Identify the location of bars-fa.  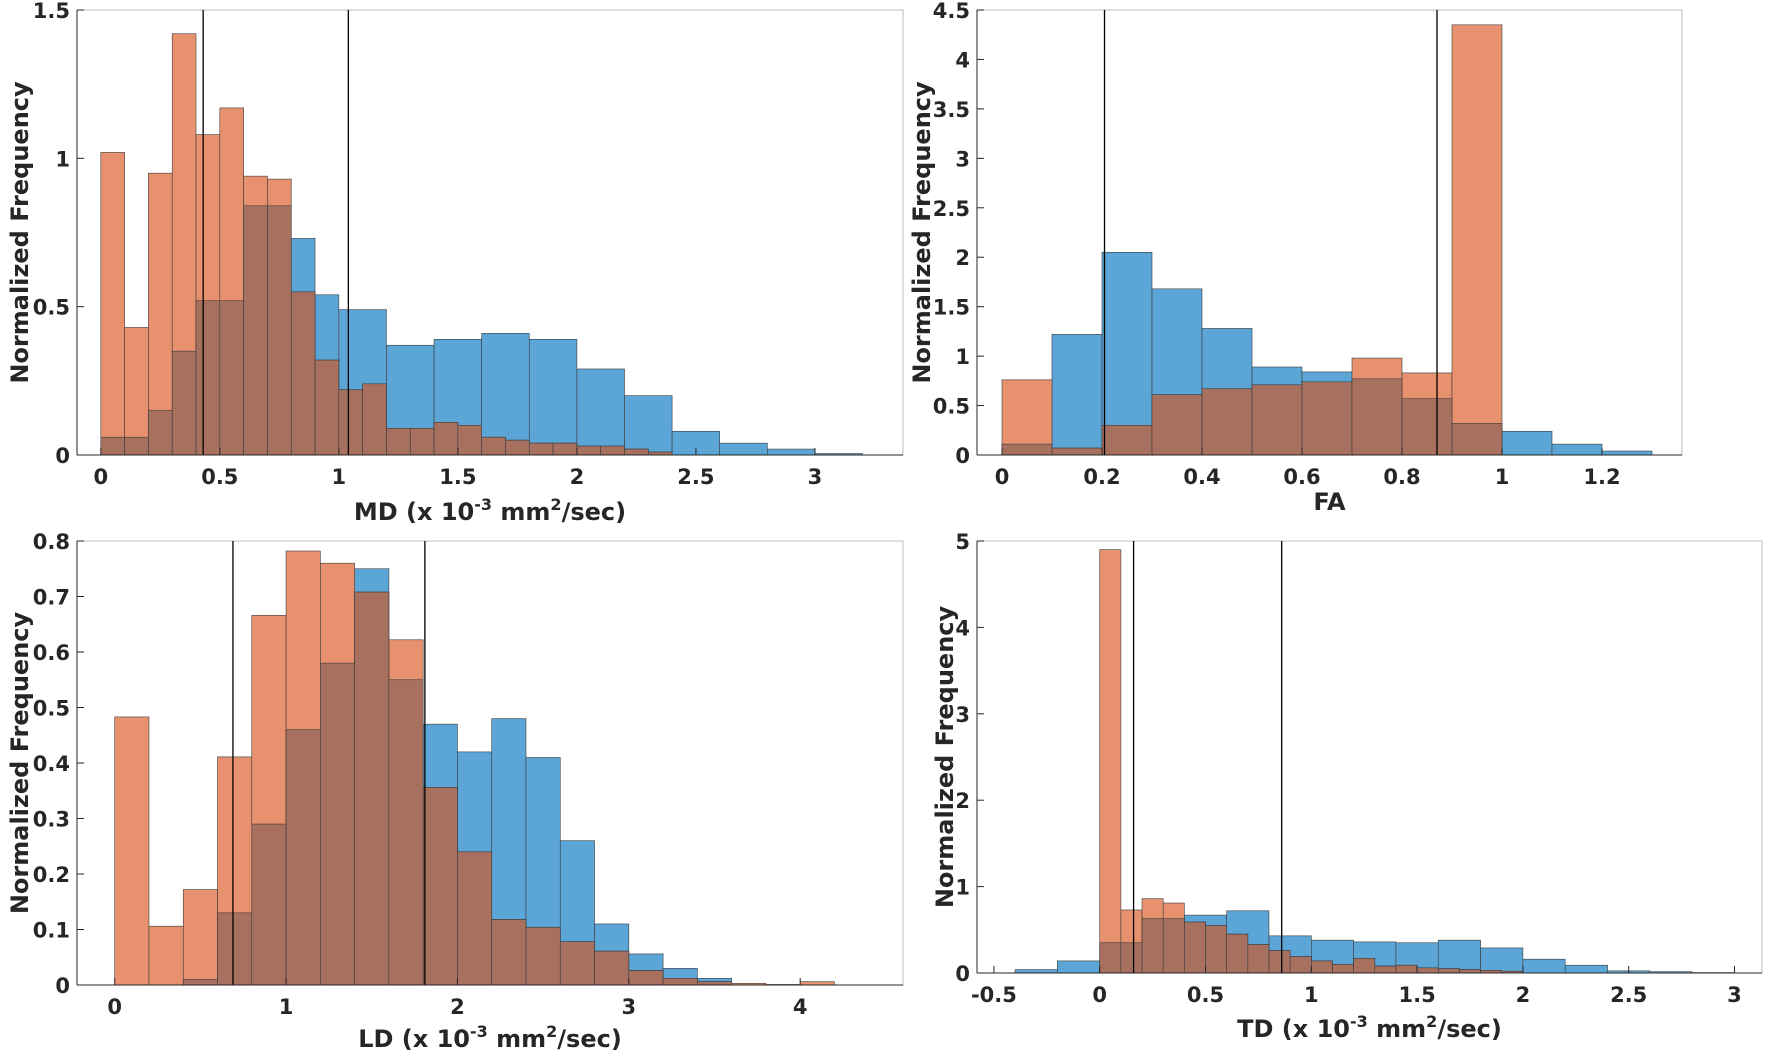
(1327, 240).